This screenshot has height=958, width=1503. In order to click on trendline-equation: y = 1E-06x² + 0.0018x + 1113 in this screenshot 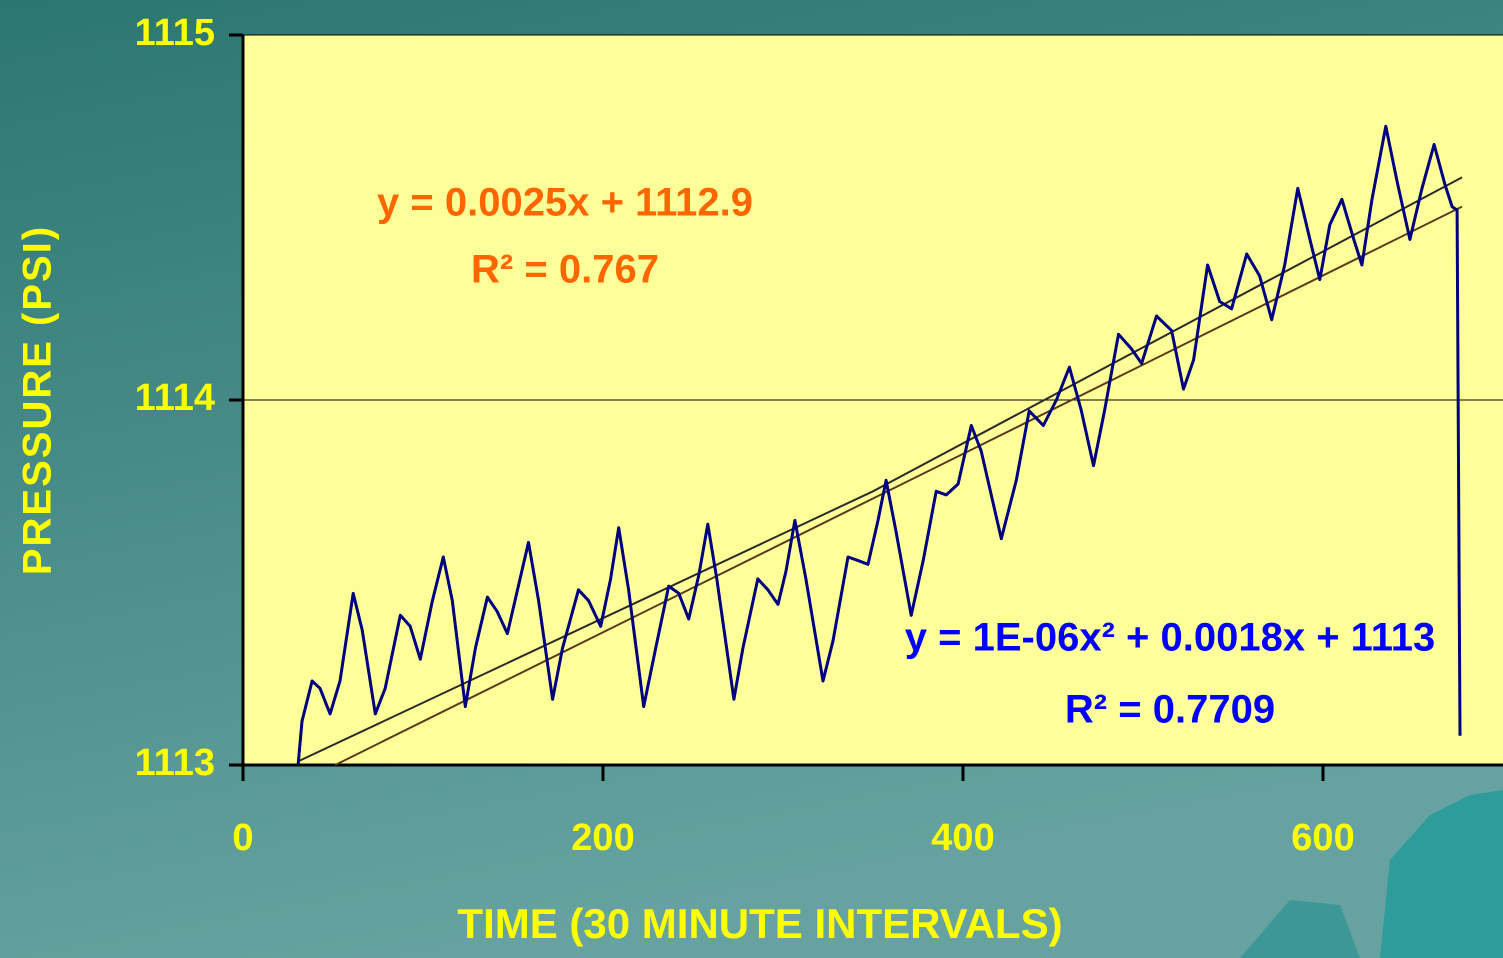, I will do `click(1170, 638)`.